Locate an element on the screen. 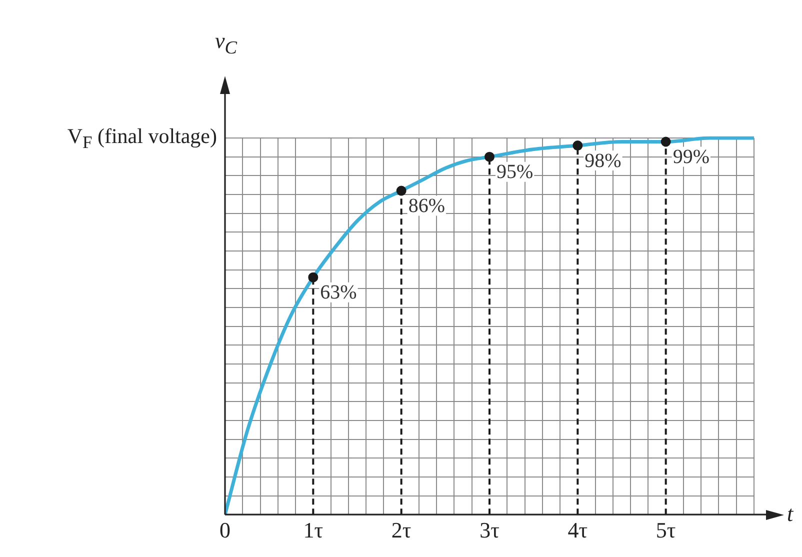  x-tick-label: 0 is located at coordinates (225, 530).